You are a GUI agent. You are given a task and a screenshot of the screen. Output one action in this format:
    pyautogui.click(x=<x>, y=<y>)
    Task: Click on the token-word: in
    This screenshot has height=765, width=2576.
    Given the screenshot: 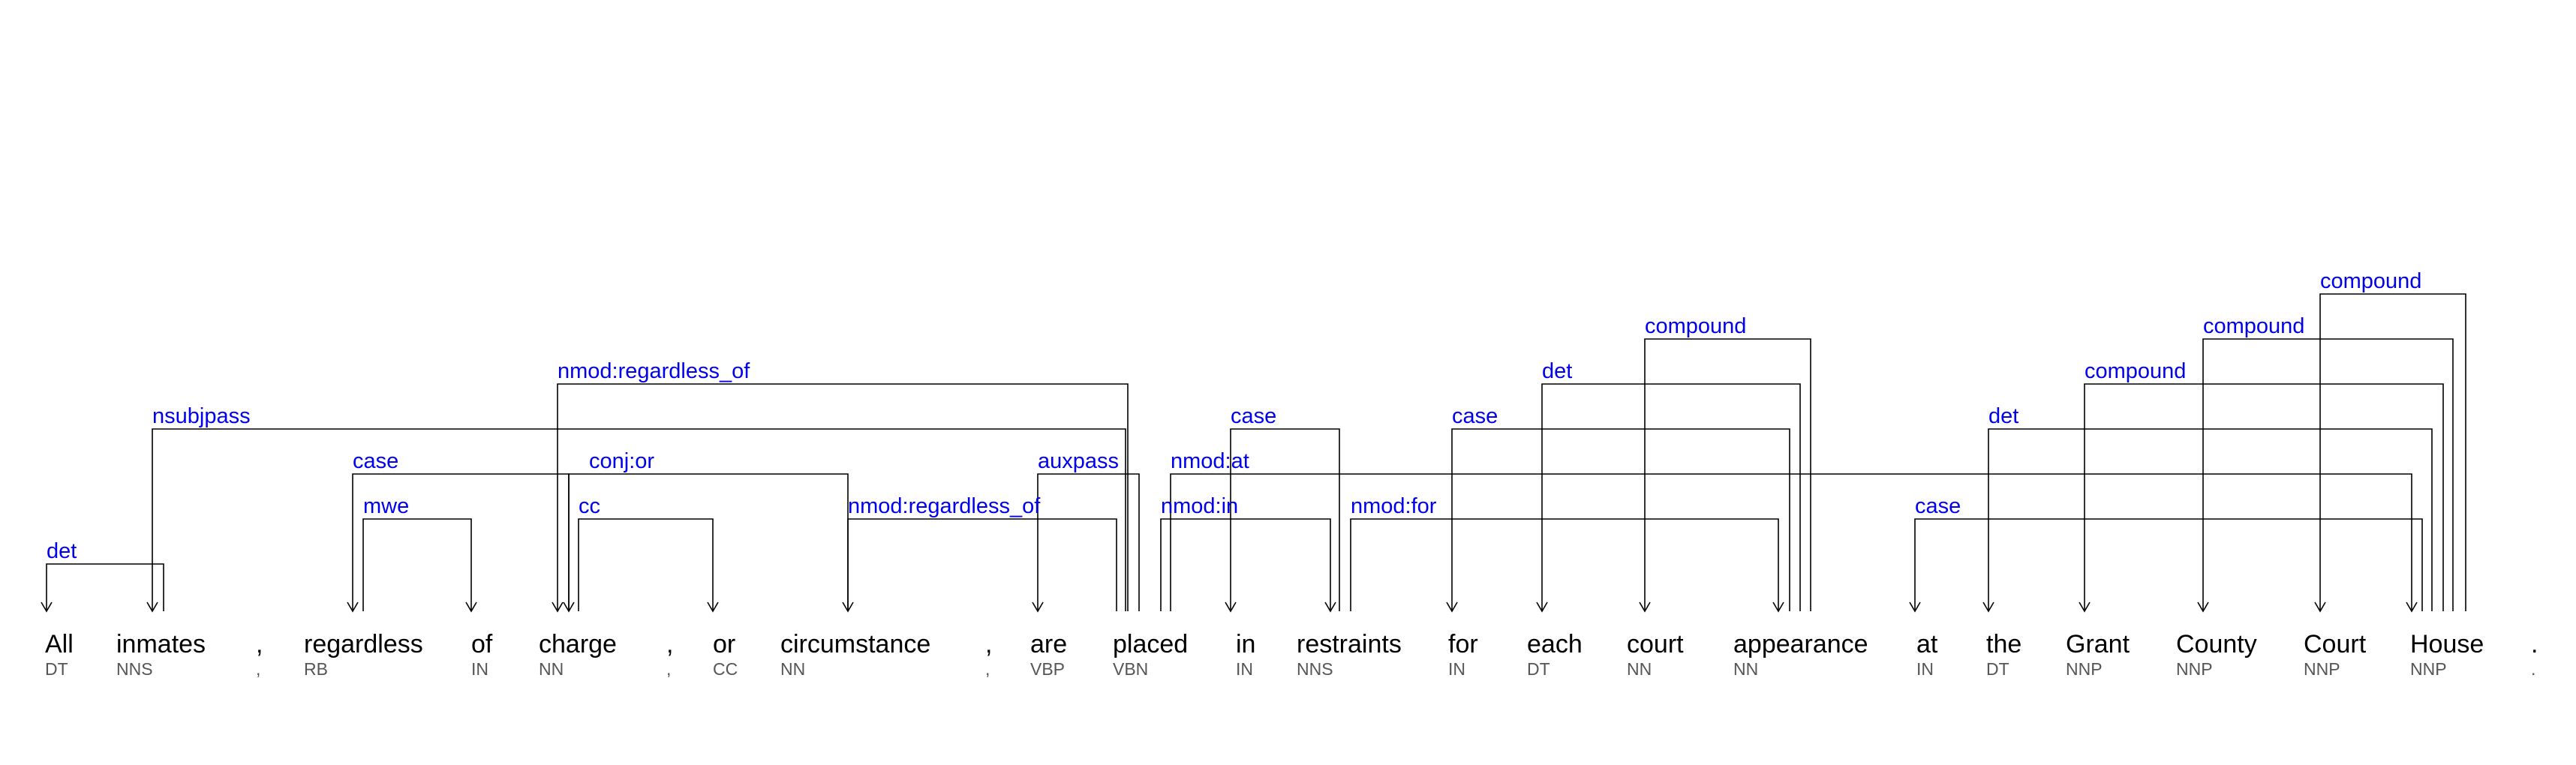 What is the action you would take?
    pyautogui.click(x=1245, y=644)
    